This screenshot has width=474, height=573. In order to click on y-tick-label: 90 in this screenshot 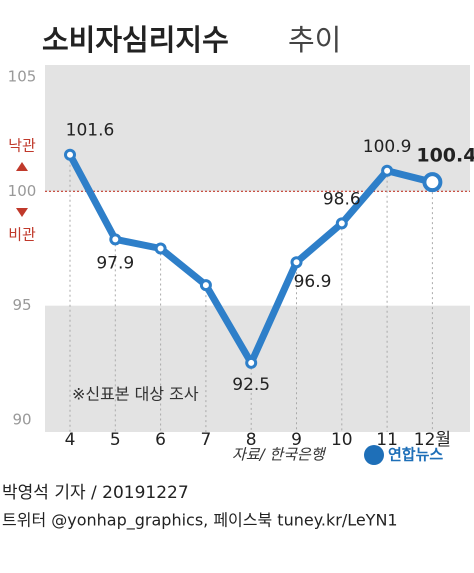, I will do `click(21, 420)`.